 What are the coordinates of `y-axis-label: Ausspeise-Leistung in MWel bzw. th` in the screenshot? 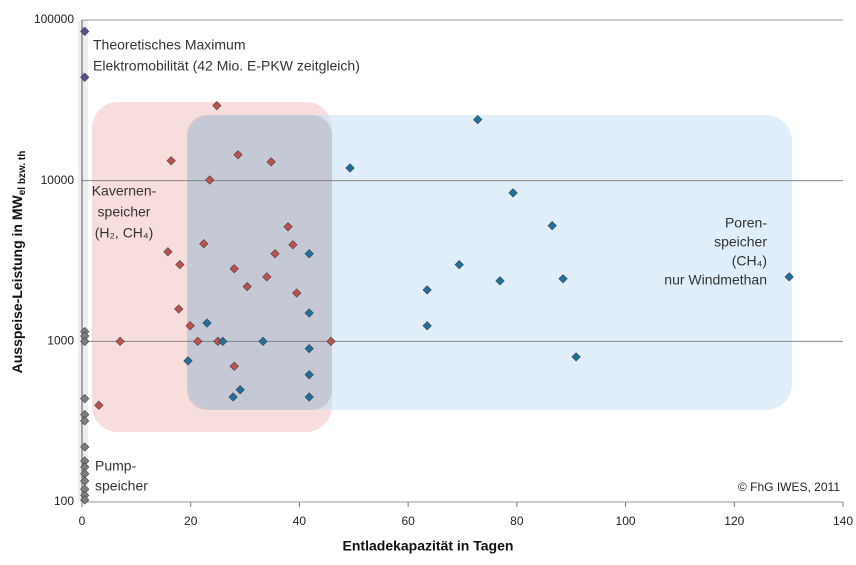 It's located at (18, 262).